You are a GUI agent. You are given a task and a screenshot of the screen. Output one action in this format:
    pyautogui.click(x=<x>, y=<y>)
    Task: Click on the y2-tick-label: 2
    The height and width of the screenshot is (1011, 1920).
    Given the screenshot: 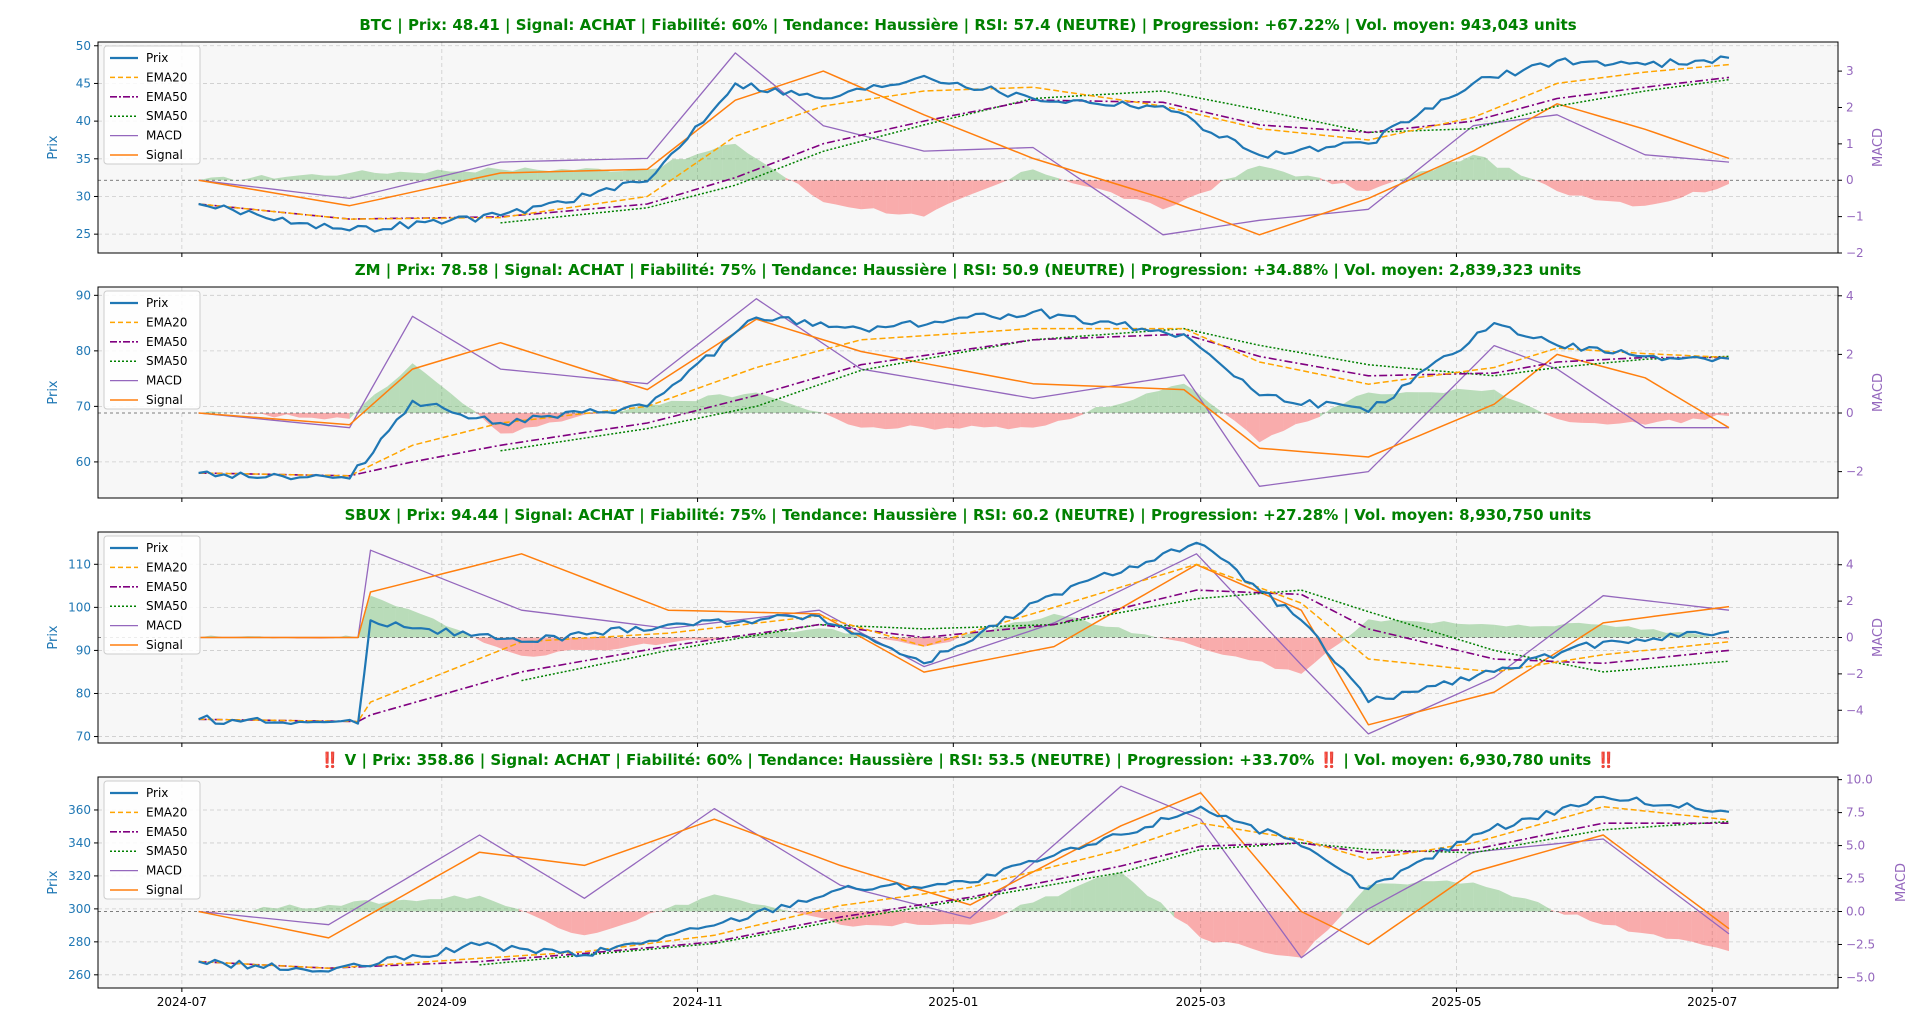 What is the action you would take?
    pyautogui.click(x=1850, y=107)
    